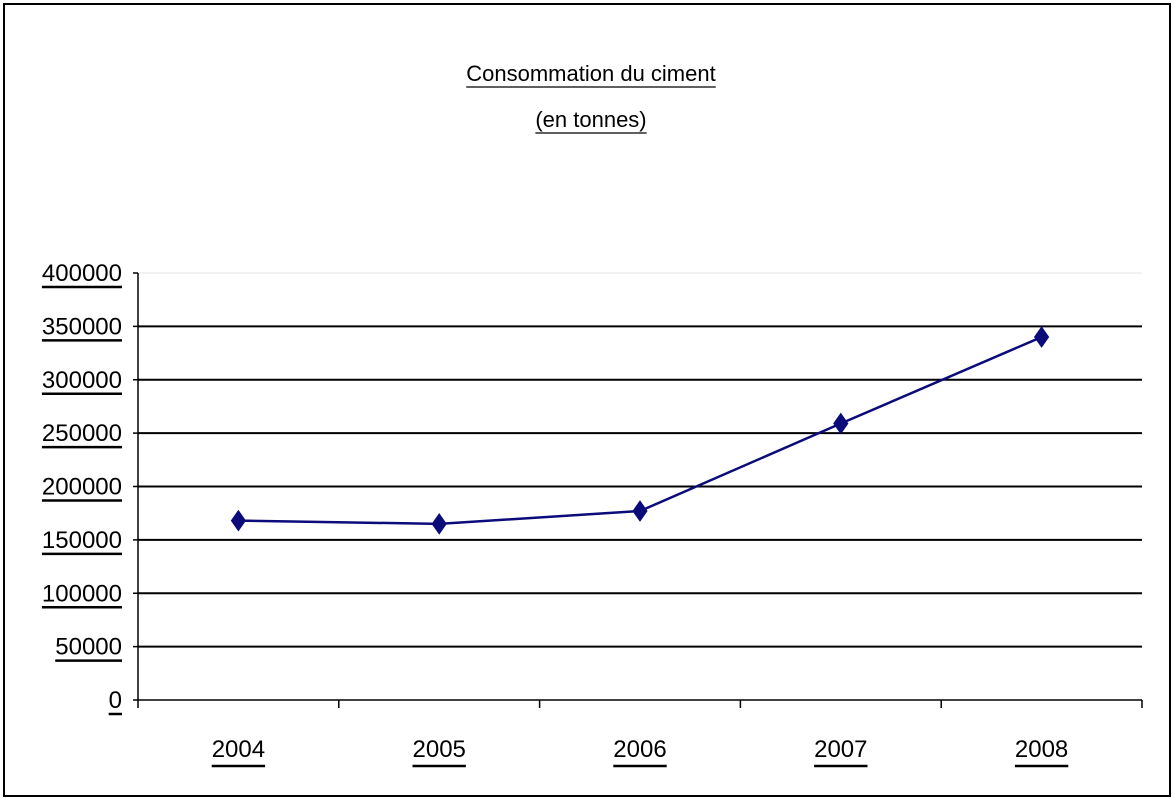 Image resolution: width=1174 pixels, height=798 pixels. I want to click on y-tick-label: 350000, so click(82, 326).